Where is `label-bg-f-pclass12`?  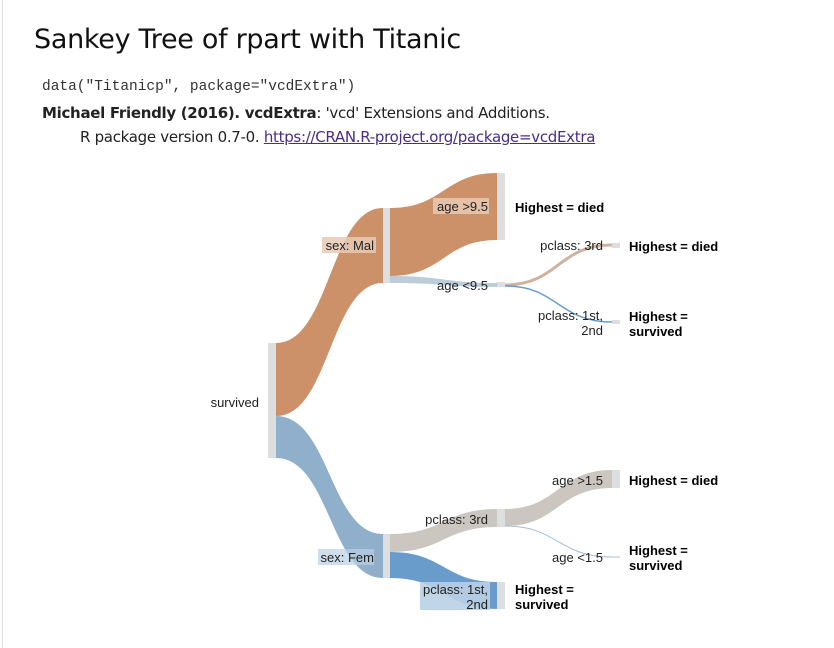
label-bg-f-pclass12 is located at coordinates (455, 596).